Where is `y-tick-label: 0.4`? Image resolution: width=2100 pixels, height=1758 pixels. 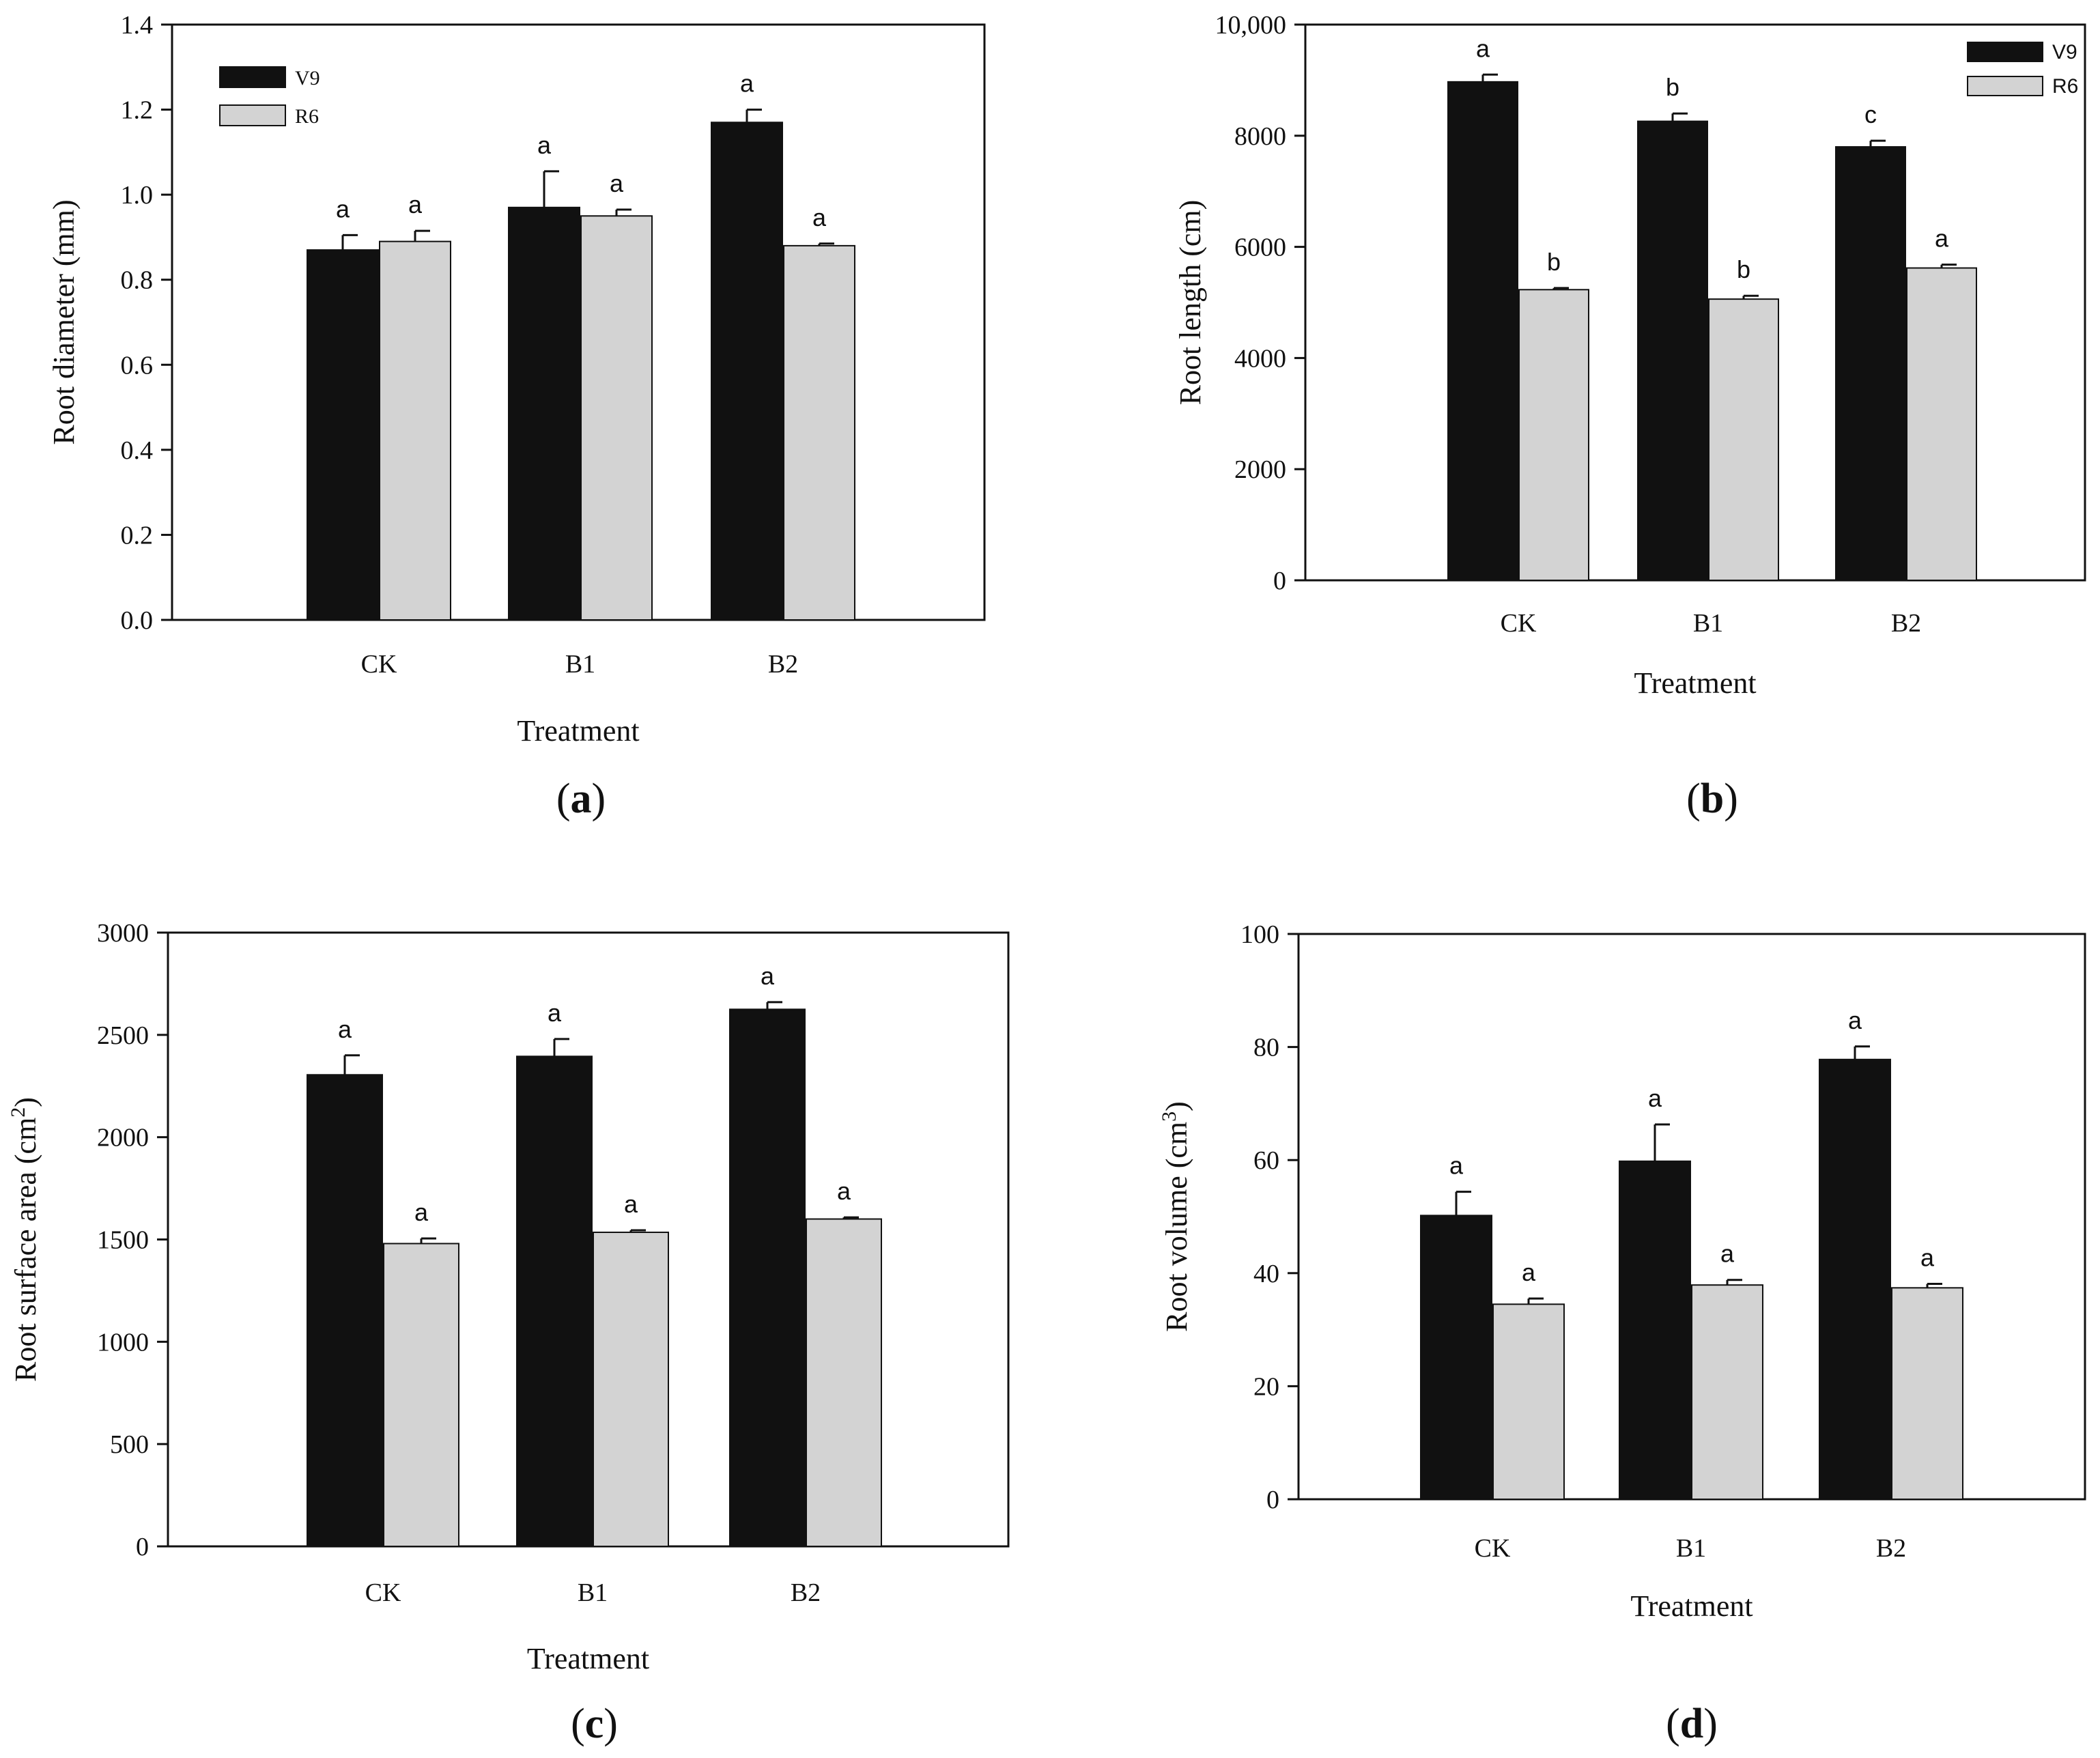 y-tick-label: 0.4 is located at coordinates (137, 450).